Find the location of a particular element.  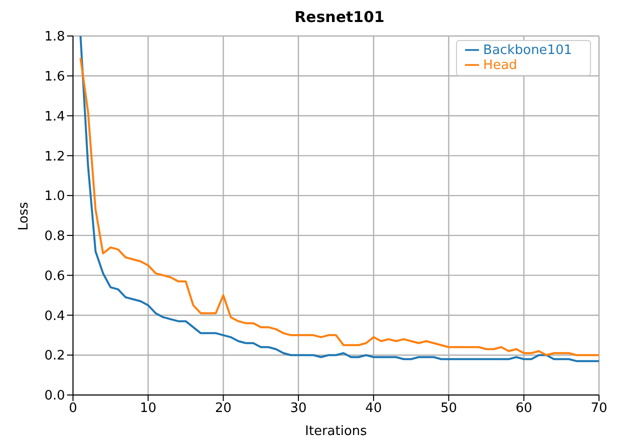

x-tick-label: 60 is located at coordinates (524, 408).